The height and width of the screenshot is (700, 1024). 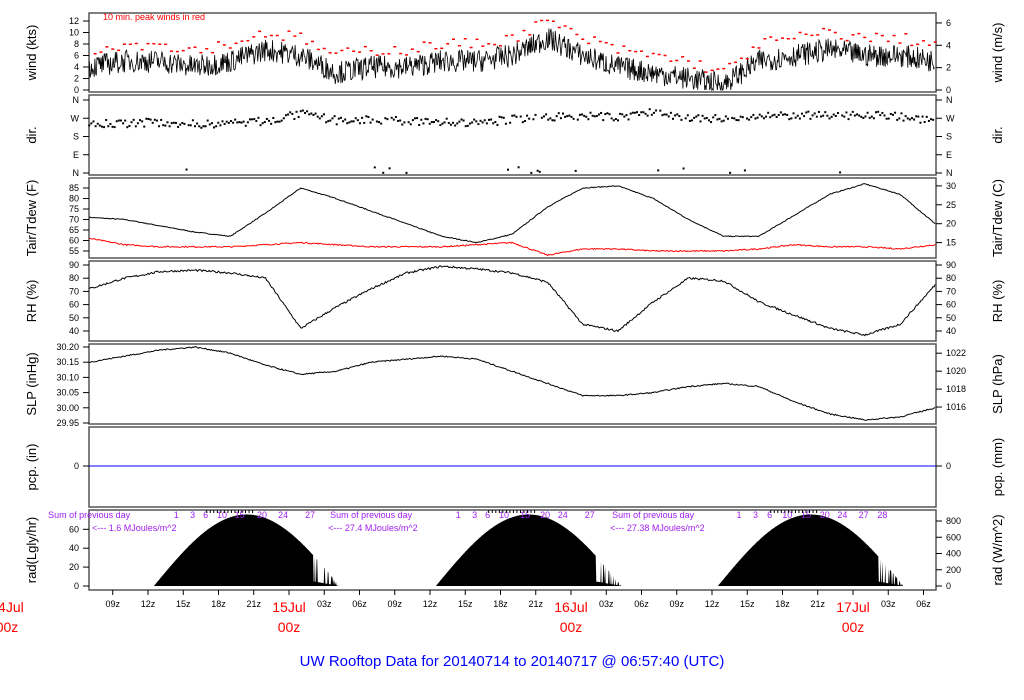 What do you see at coordinates (953, 570) in the screenshot?
I see `rad-right-tick-label: 200` at bounding box center [953, 570].